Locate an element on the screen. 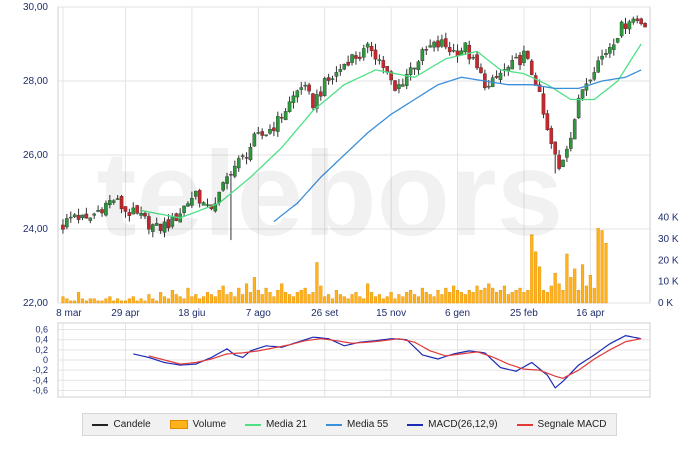 This screenshot has height=456, width=700. legend-item-signal: Segnale MACD is located at coordinates (561, 424).